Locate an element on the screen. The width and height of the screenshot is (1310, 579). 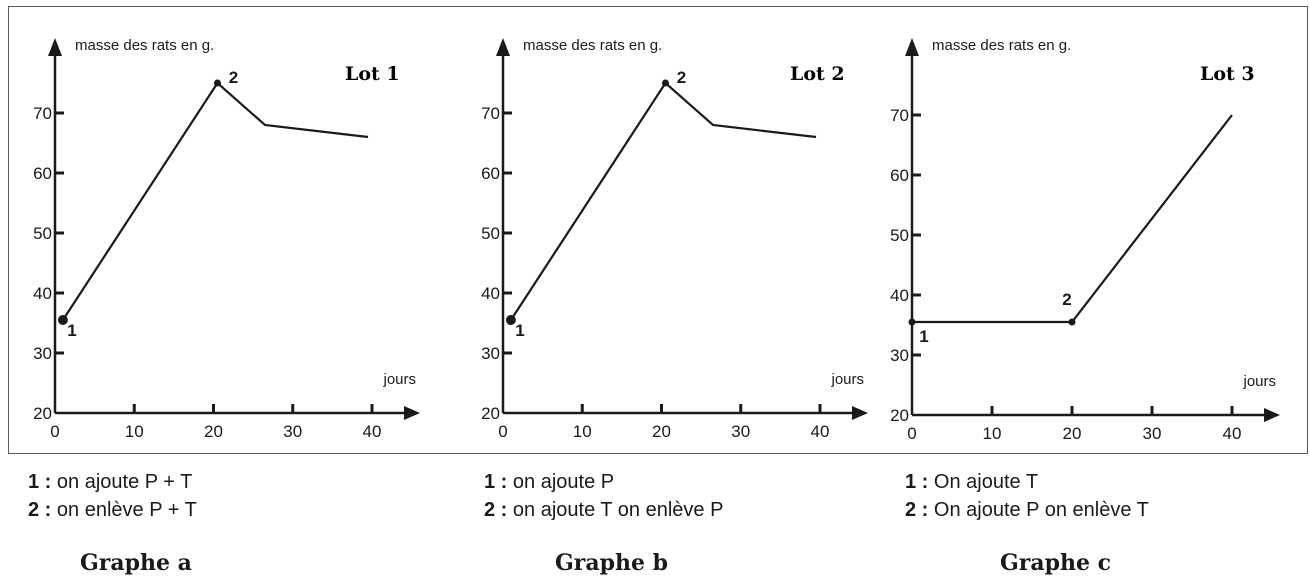
lot-label: Lot 2 is located at coordinates (817, 74).